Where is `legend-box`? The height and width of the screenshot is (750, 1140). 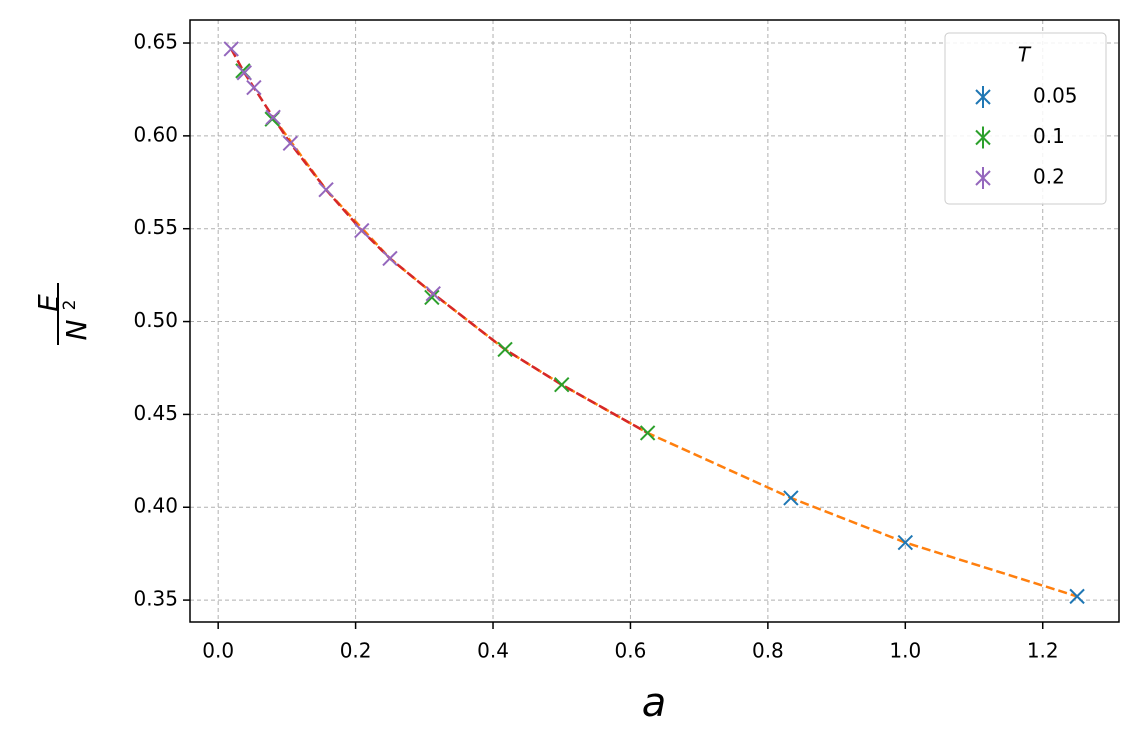 legend-box is located at coordinates (1025, 118).